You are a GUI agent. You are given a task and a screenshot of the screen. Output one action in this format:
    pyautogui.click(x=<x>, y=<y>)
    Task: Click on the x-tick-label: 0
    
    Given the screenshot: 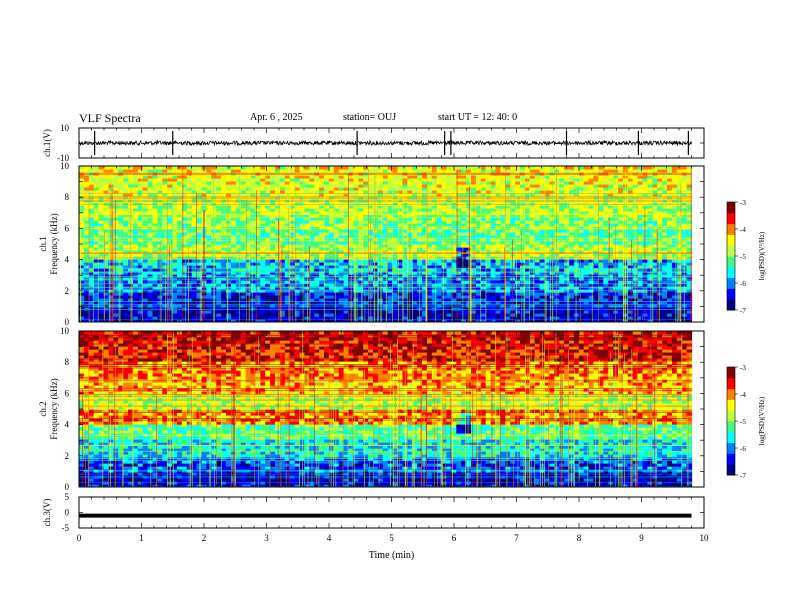 What is the action you would take?
    pyautogui.click(x=79, y=538)
    